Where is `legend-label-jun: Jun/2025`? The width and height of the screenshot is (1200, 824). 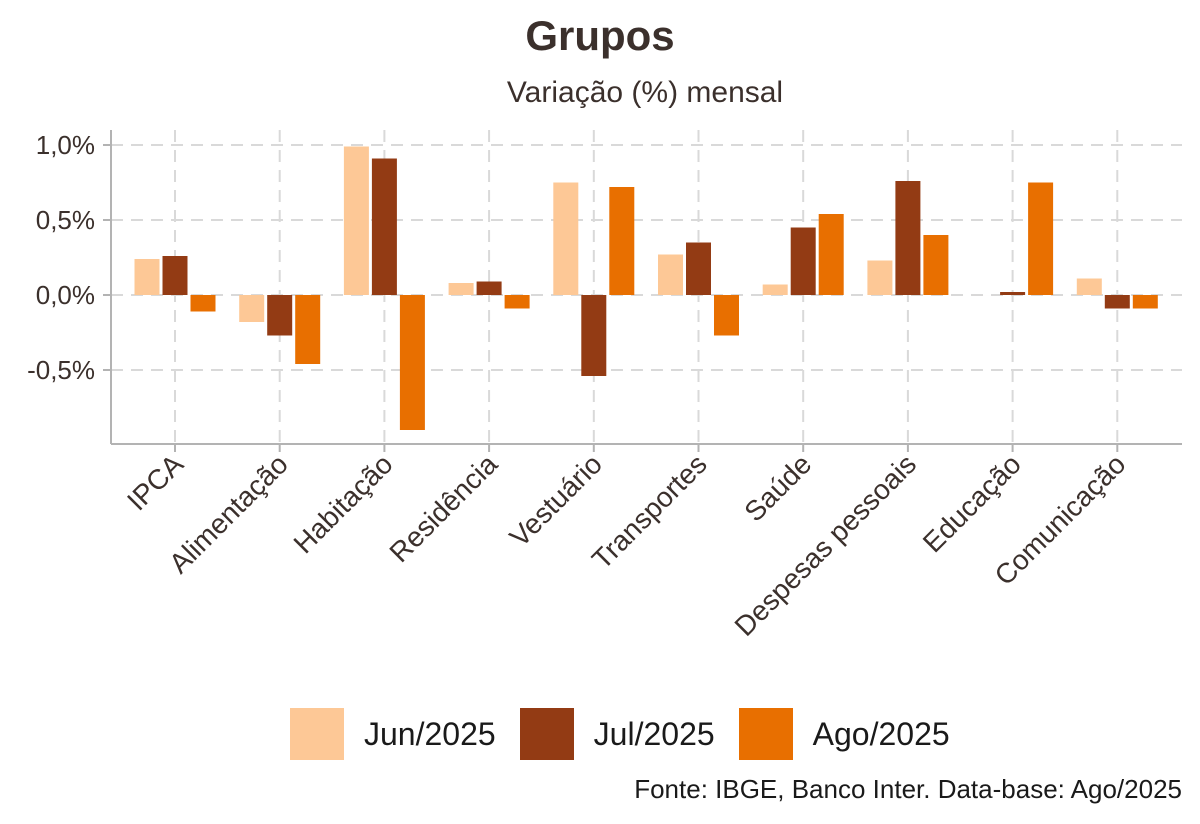
legend-label-jun: Jun/2025 is located at coordinates (430, 733).